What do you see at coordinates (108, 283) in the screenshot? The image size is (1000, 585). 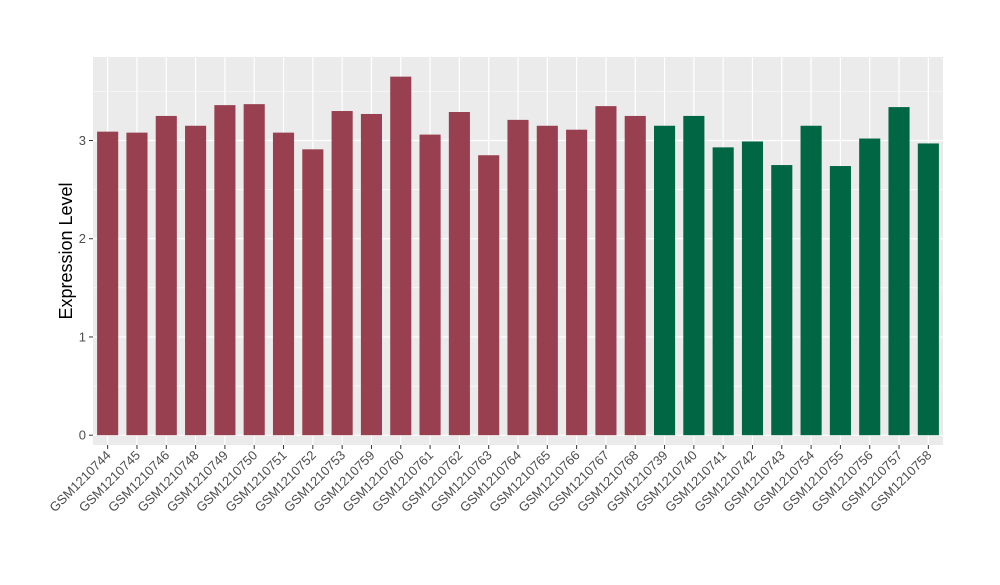 I see `bar-GSM1210744` at bounding box center [108, 283].